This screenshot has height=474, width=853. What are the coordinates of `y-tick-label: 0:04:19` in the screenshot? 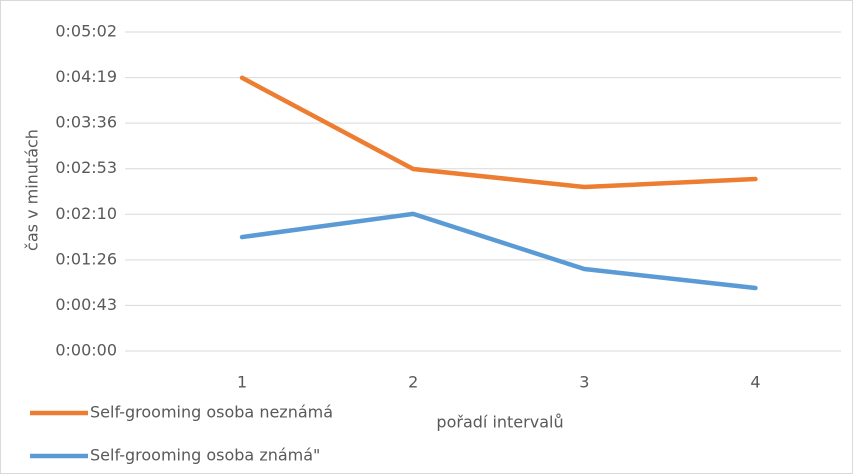 It's located at (86, 76).